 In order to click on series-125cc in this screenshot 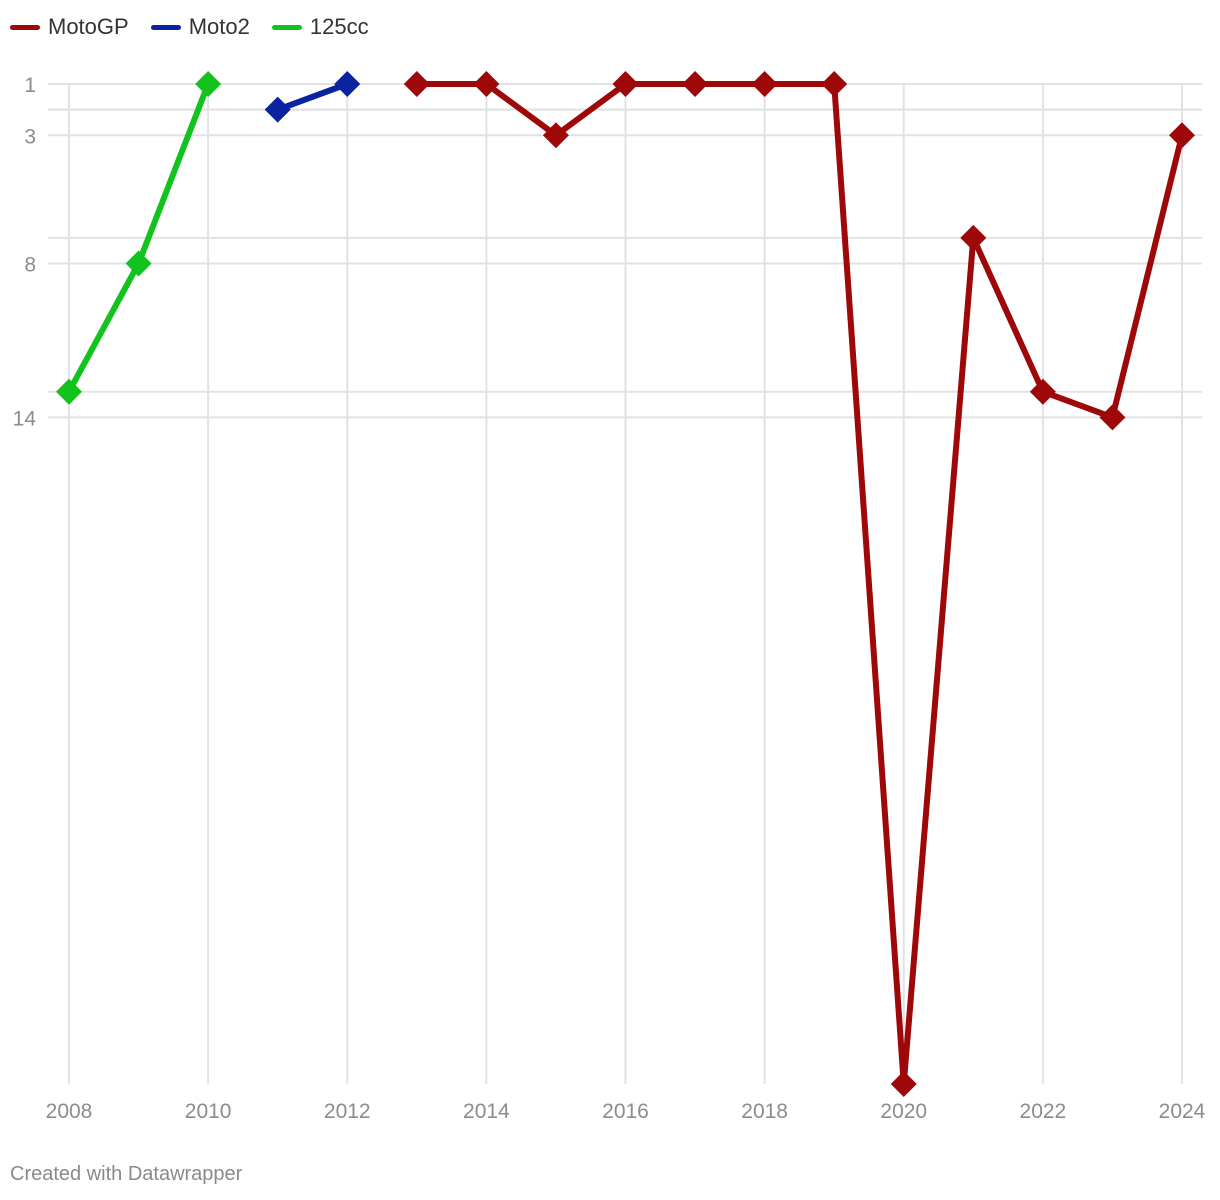, I will do `click(139, 238)`.